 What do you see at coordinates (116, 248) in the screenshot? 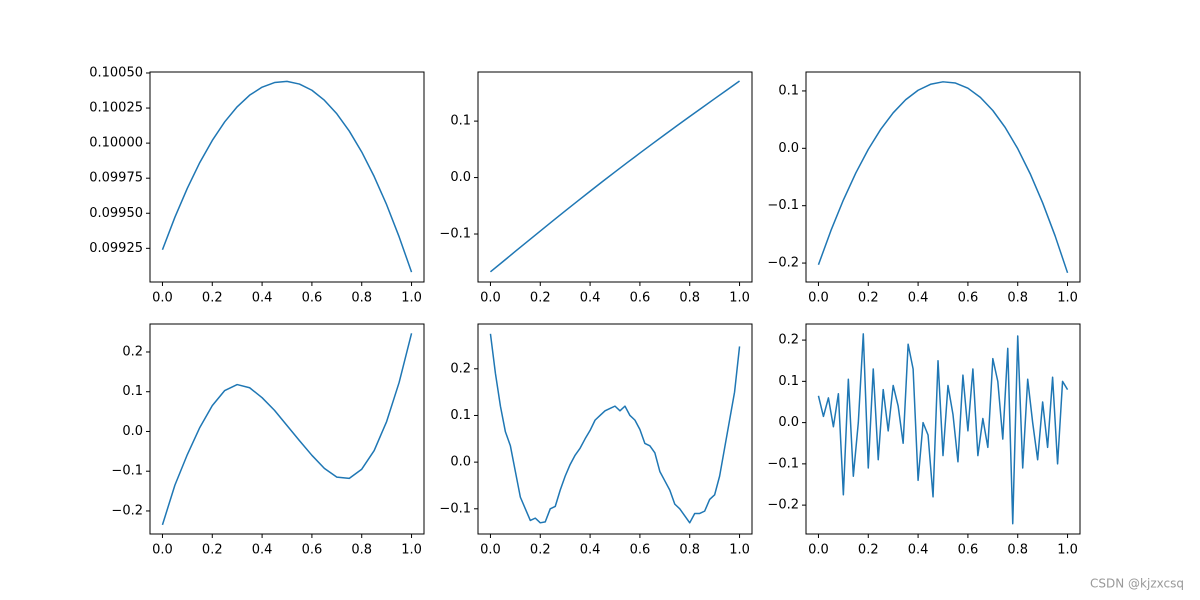
I see `y-tick-label: 0.09925` at bounding box center [116, 248].